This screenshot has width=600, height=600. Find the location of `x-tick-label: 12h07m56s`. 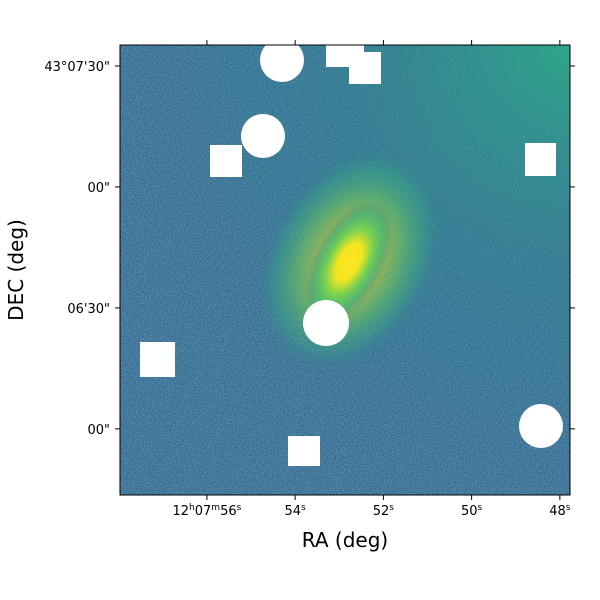

x-tick-label: 12h07m56s is located at coordinates (206, 511).